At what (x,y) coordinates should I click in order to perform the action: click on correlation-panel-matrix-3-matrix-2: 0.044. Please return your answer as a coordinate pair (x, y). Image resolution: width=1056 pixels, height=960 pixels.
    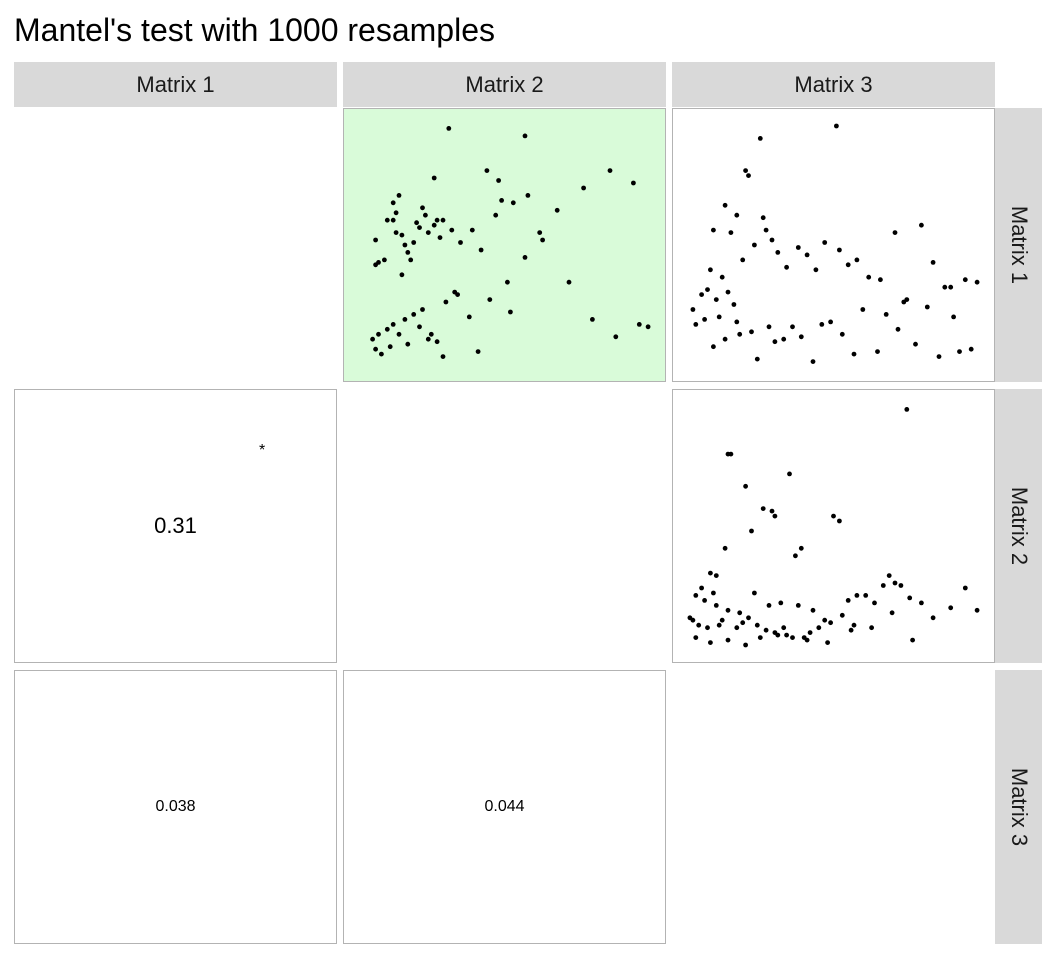
    Looking at the image, I should click on (504, 807).